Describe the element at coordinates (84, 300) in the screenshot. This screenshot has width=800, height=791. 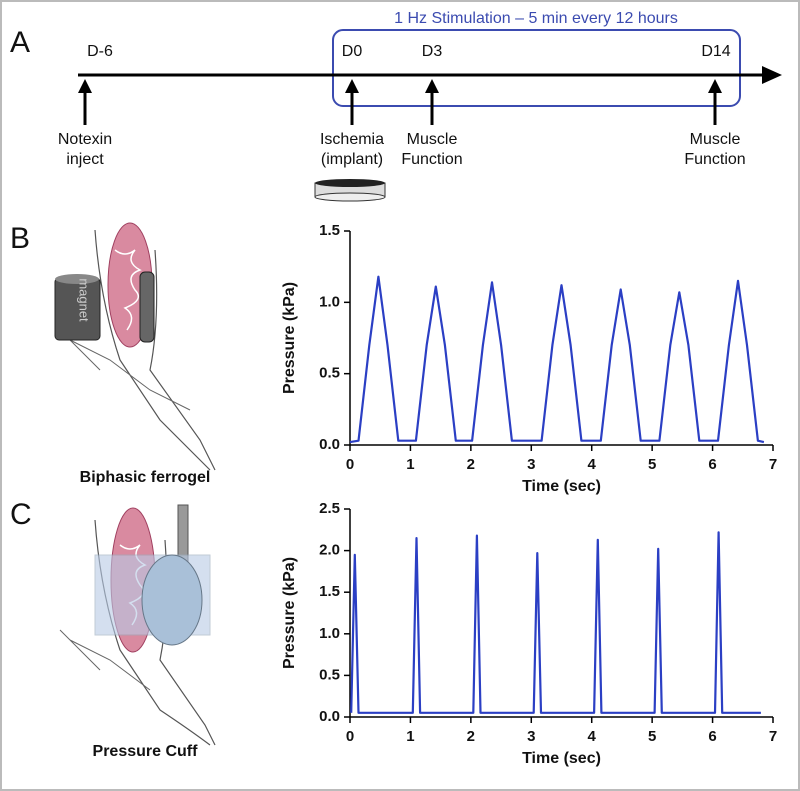
I see `magnet-label: magnet` at that location.